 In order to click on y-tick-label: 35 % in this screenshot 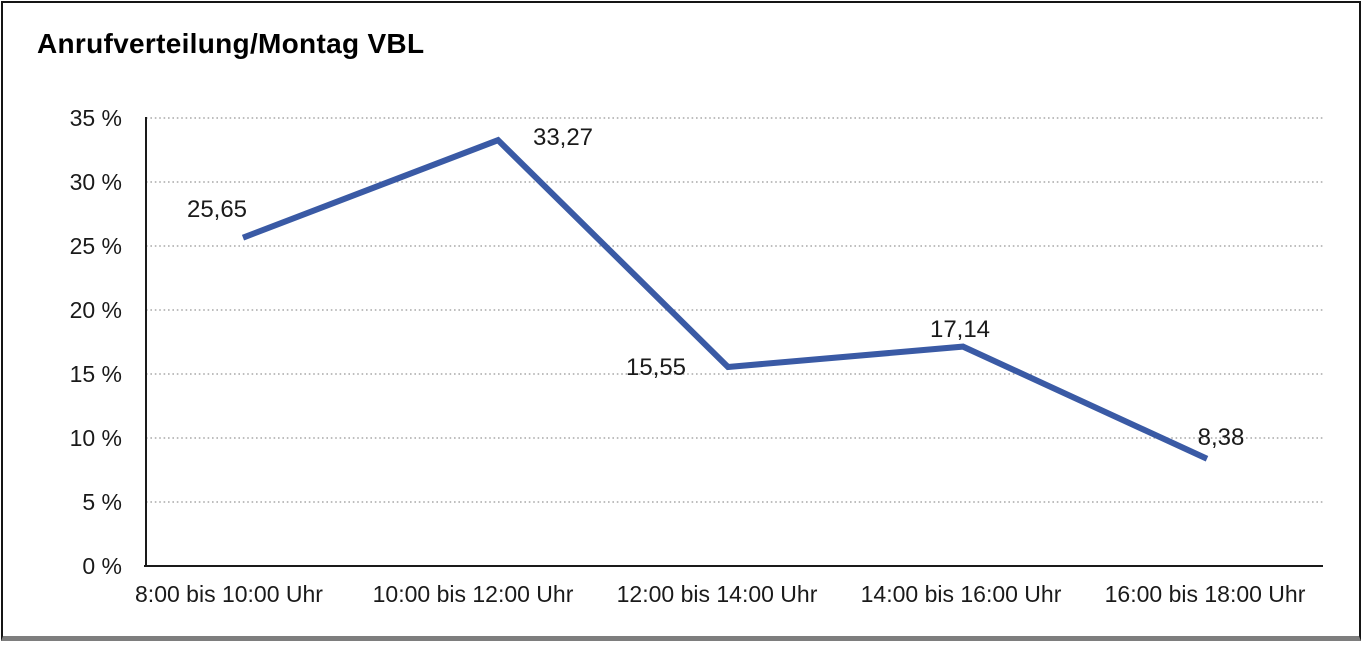, I will do `click(95, 118)`.